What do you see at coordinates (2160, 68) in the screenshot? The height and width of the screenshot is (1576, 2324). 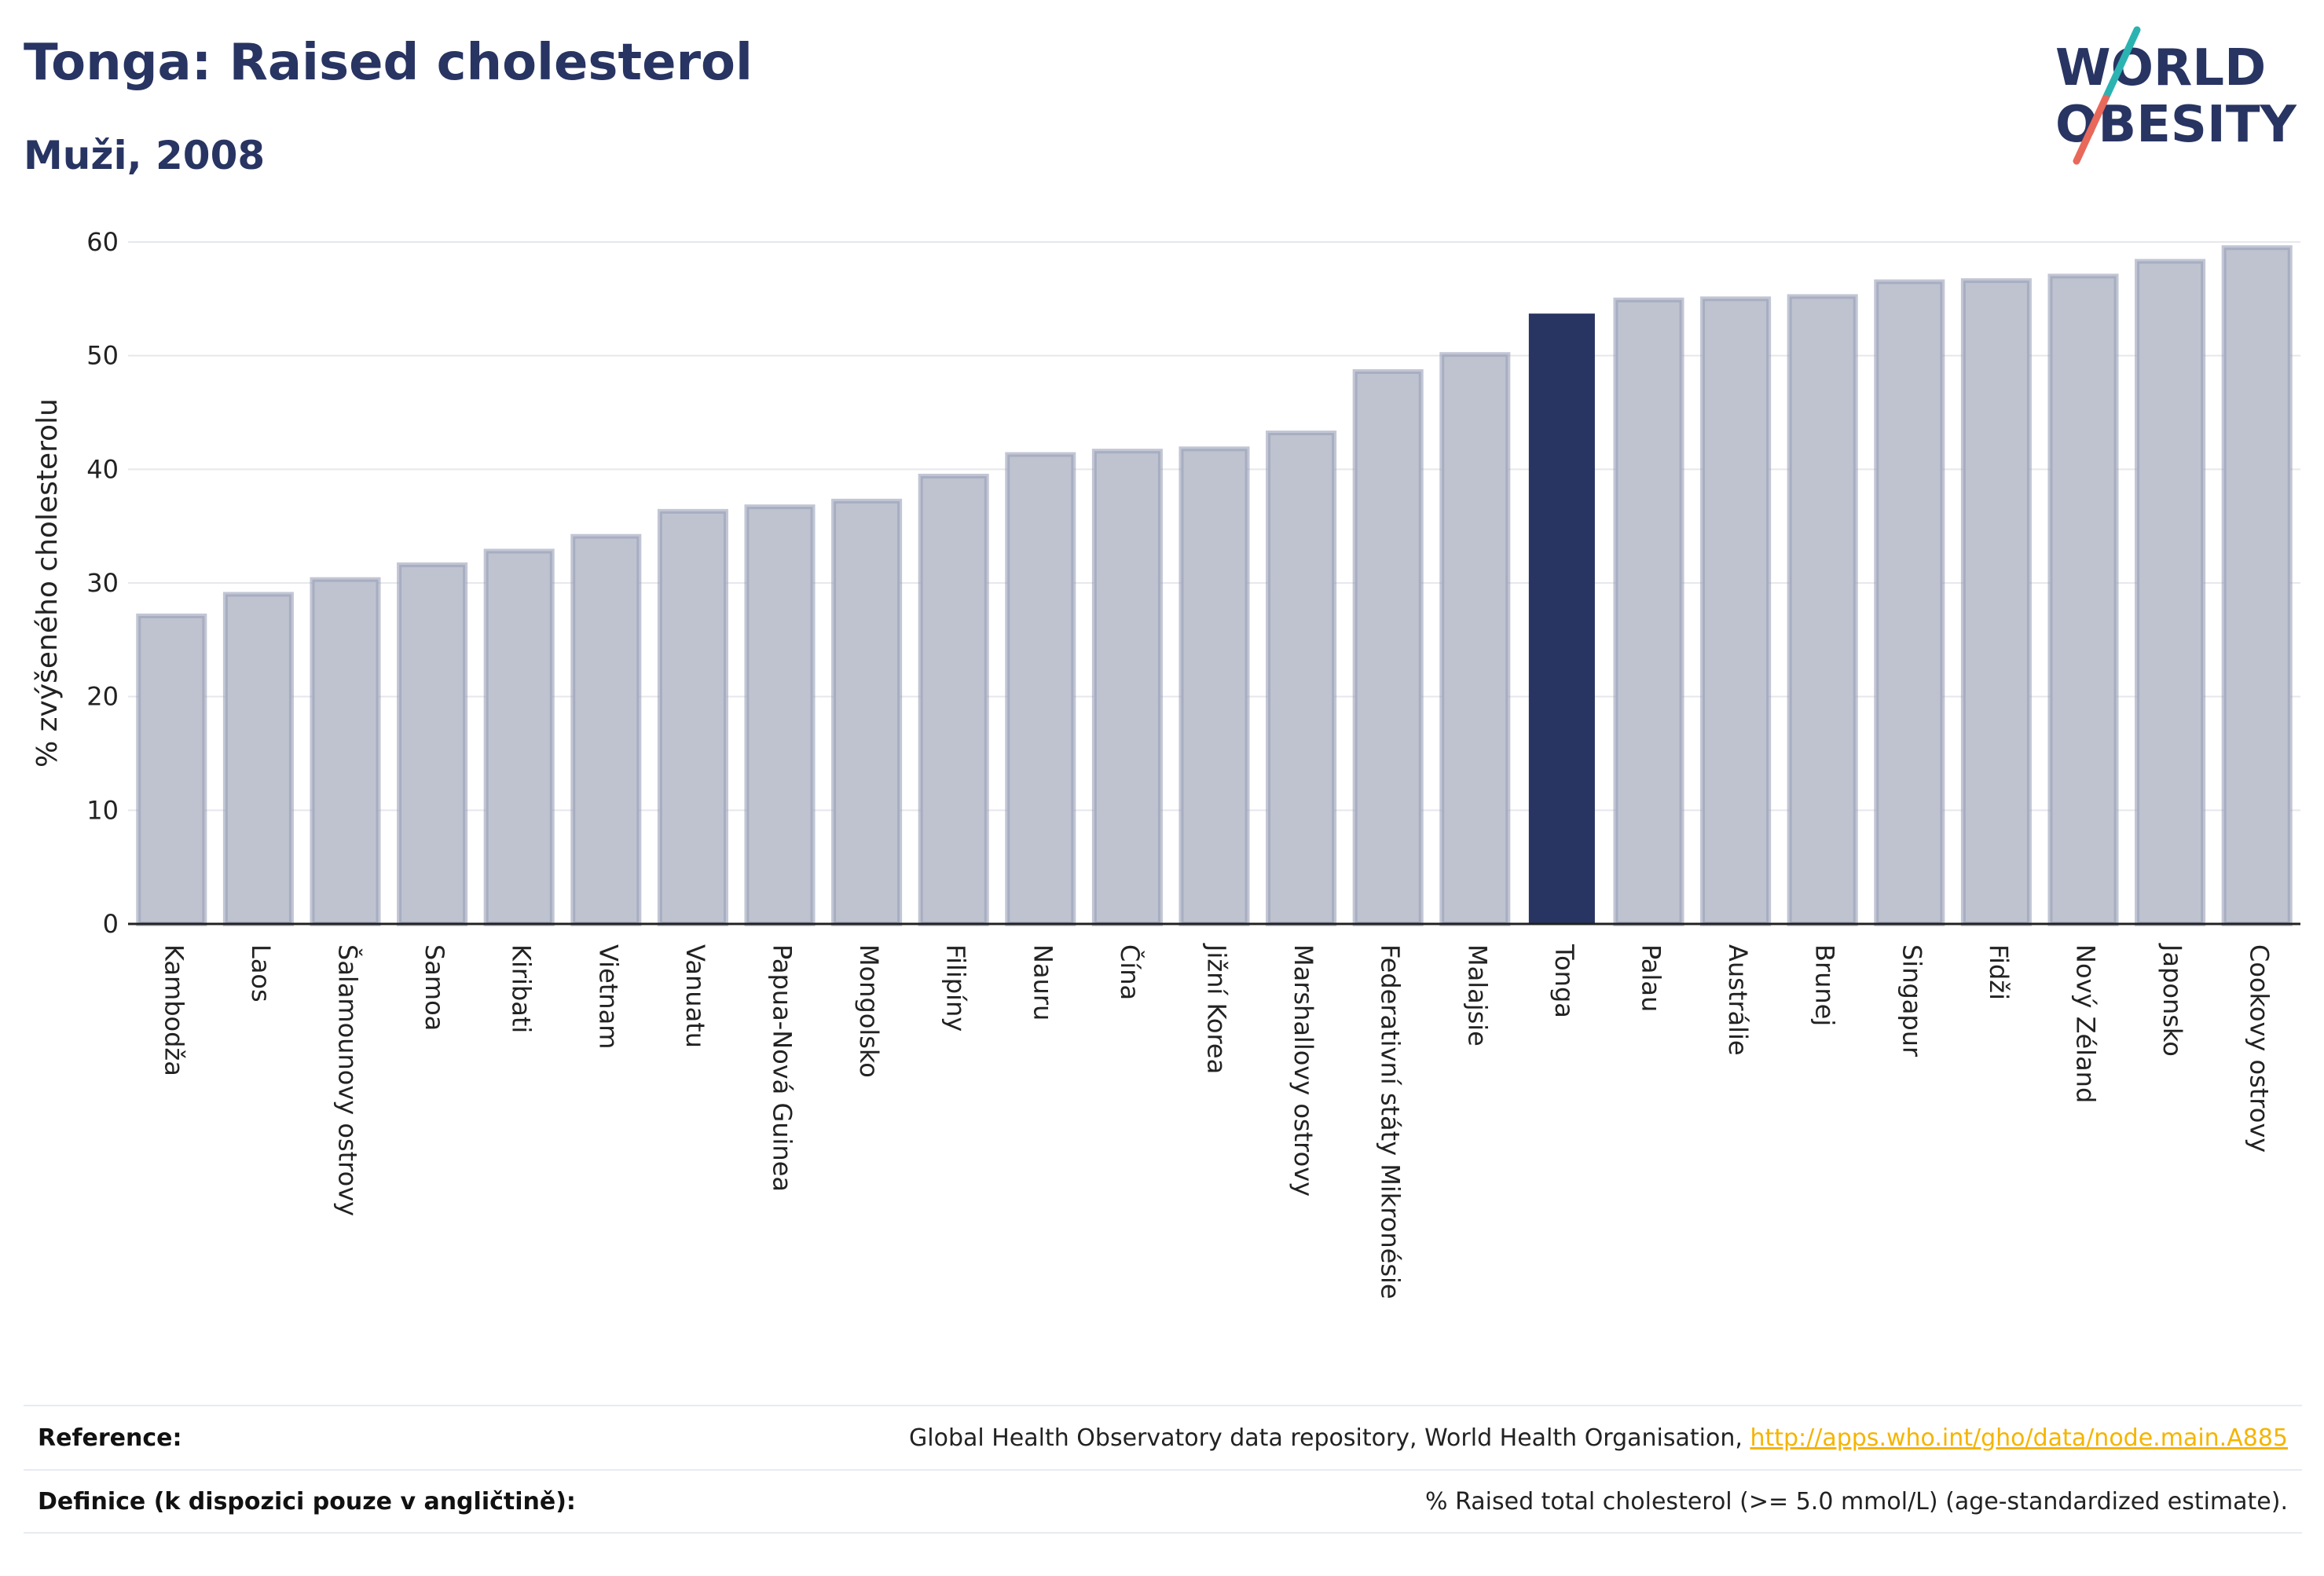 I see `logo-line1: WORLD` at bounding box center [2160, 68].